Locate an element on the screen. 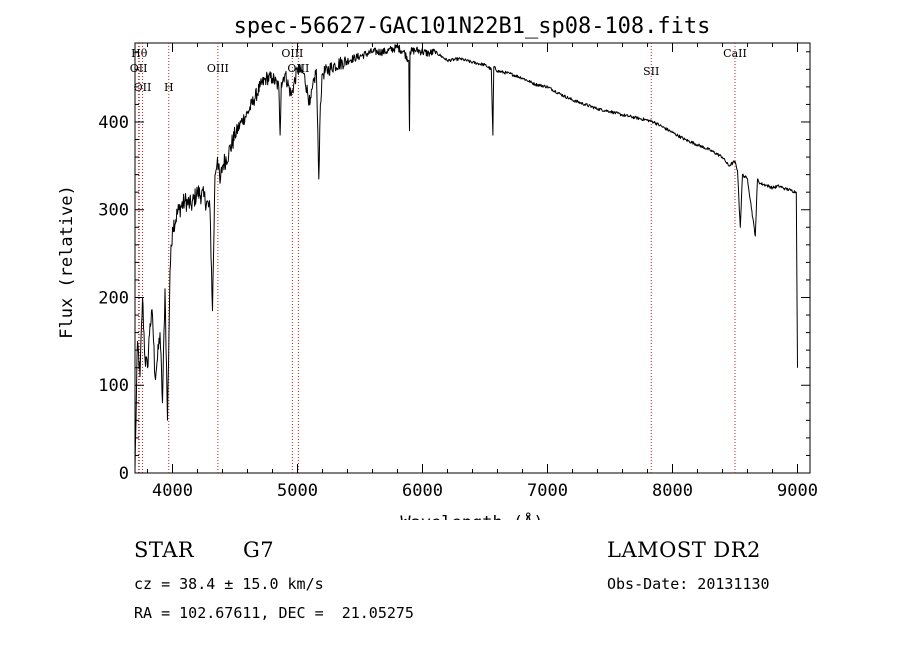 This screenshot has width=900, height=649. marker-label-0: OII is located at coordinates (139, 68).